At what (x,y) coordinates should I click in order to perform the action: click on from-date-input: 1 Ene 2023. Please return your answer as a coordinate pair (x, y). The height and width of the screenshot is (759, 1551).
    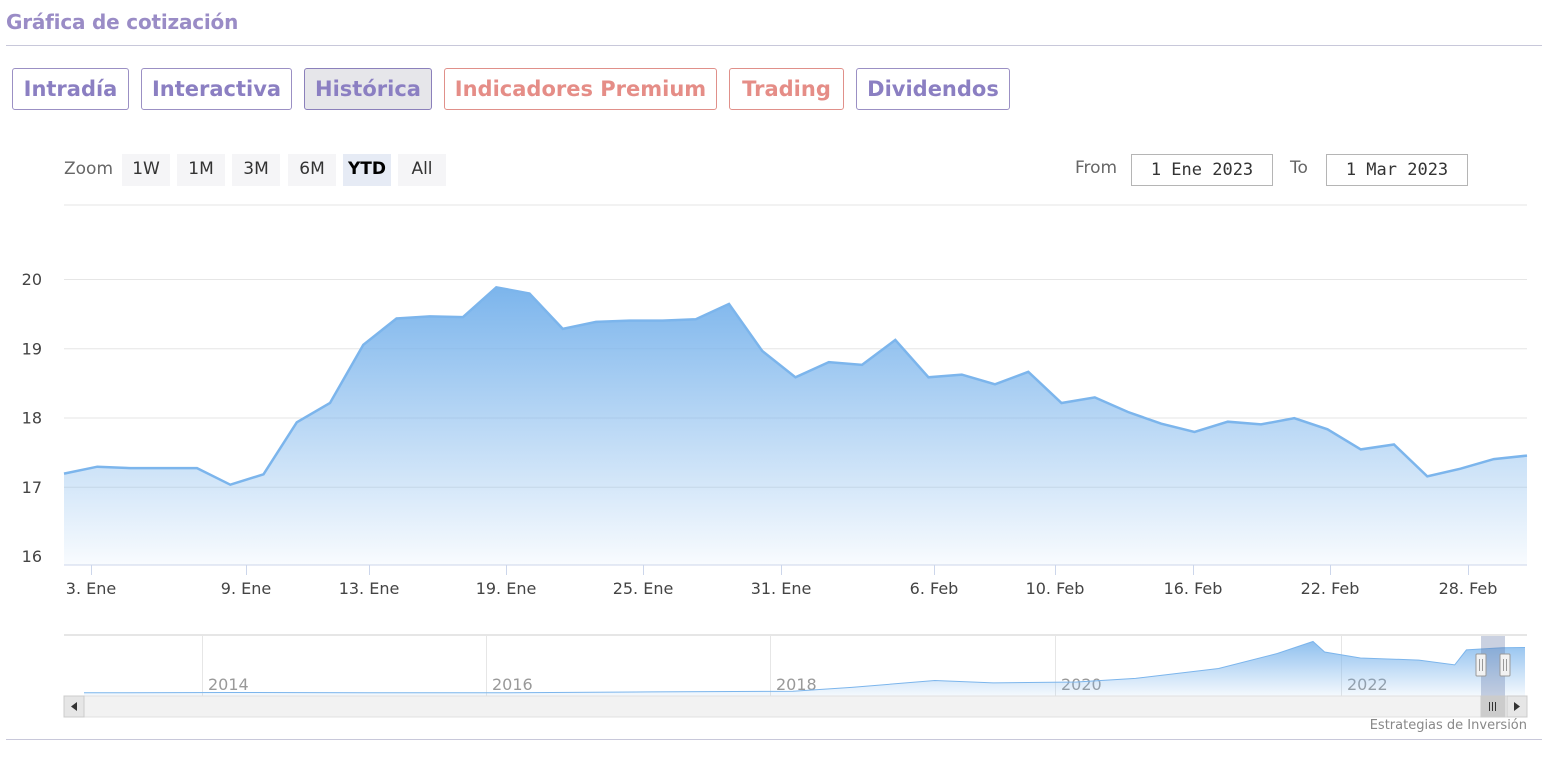
    Looking at the image, I should click on (1202, 170).